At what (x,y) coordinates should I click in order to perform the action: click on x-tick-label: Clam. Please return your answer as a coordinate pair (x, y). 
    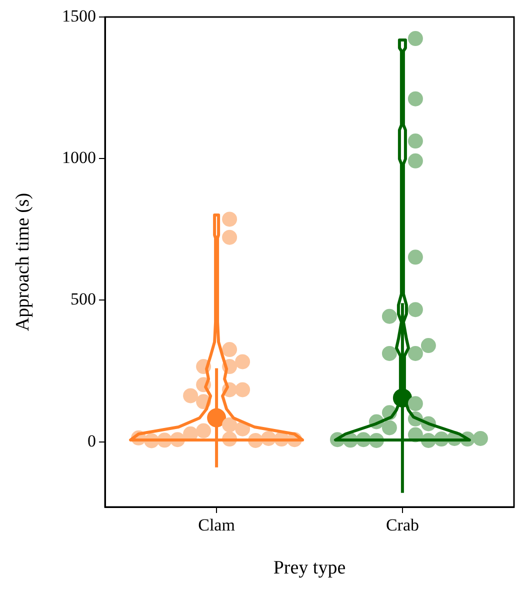
    Looking at the image, I should click on (216, 525).